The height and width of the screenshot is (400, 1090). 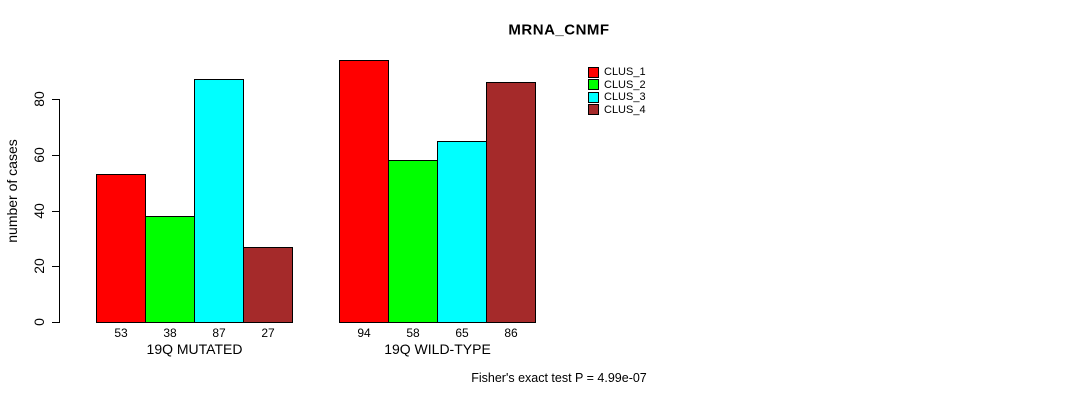 I want to click on bar-value-label: 65, so click(x=462, y=333).